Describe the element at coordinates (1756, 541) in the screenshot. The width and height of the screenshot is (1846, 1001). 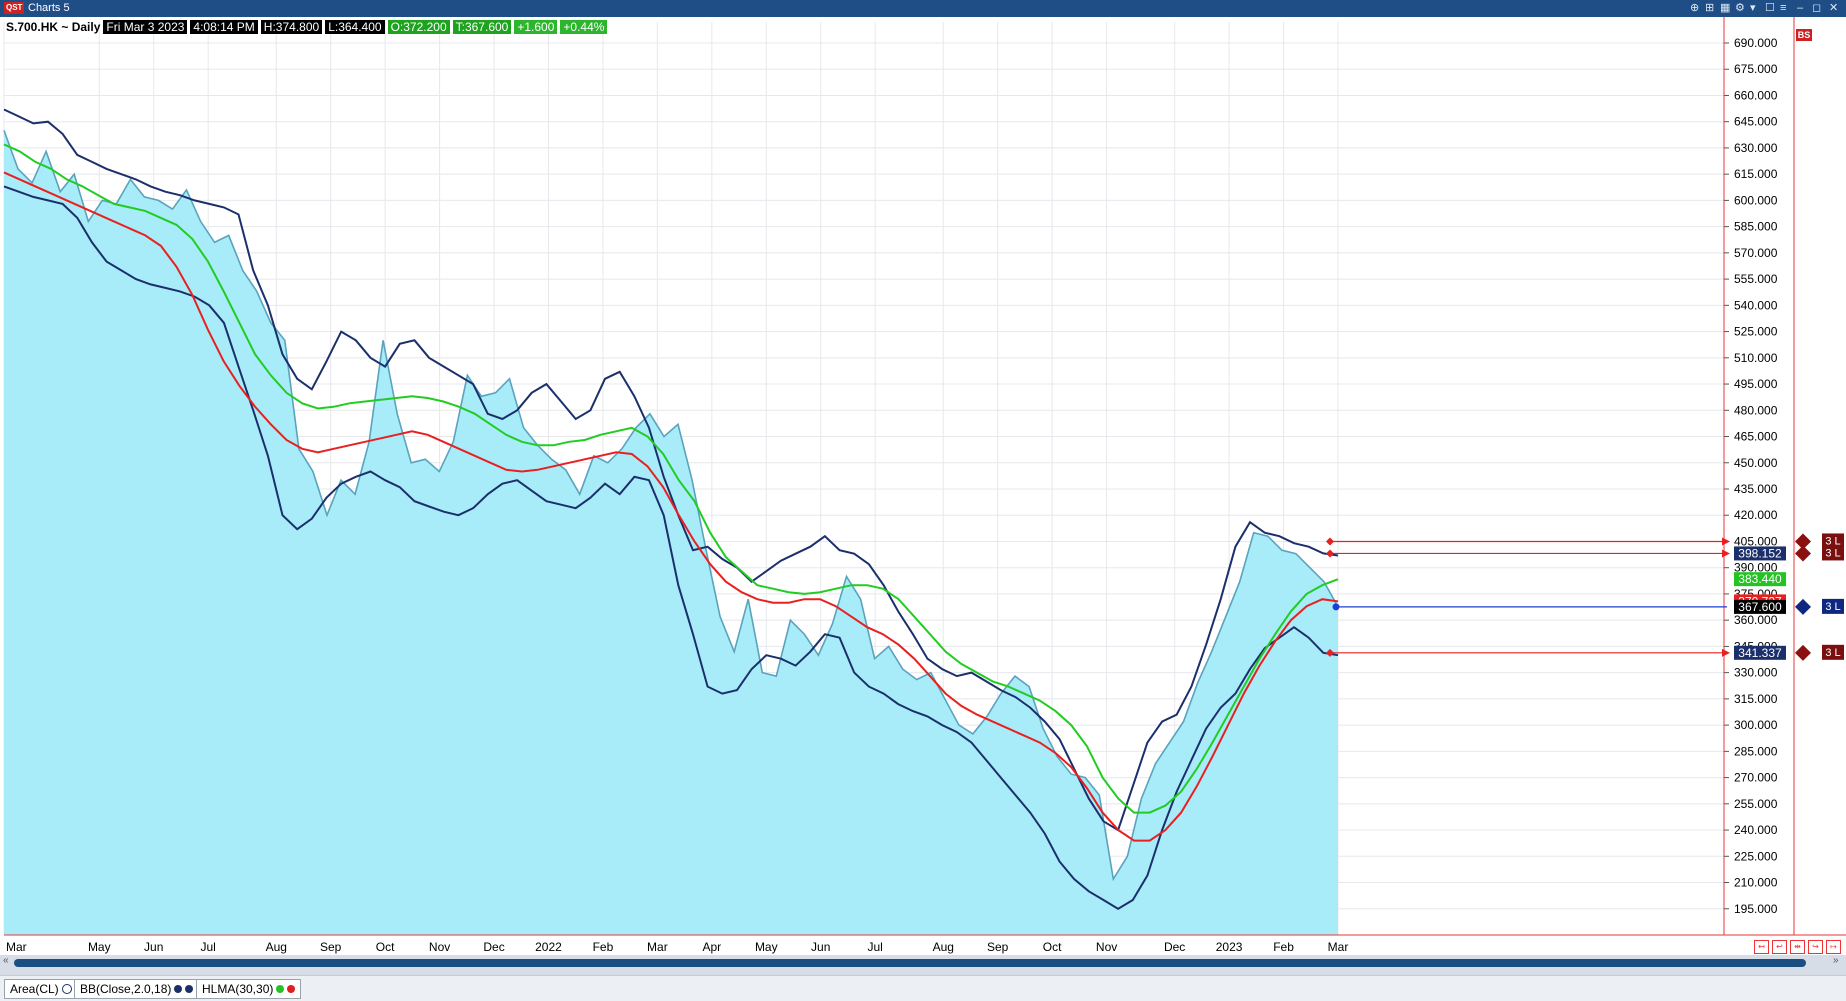
I see `y-tick-label: 405.000` at that location.